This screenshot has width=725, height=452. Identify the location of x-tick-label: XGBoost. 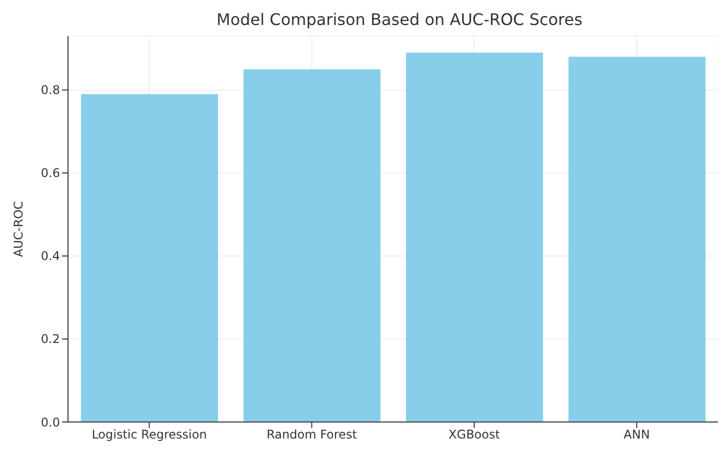
(474, 435).